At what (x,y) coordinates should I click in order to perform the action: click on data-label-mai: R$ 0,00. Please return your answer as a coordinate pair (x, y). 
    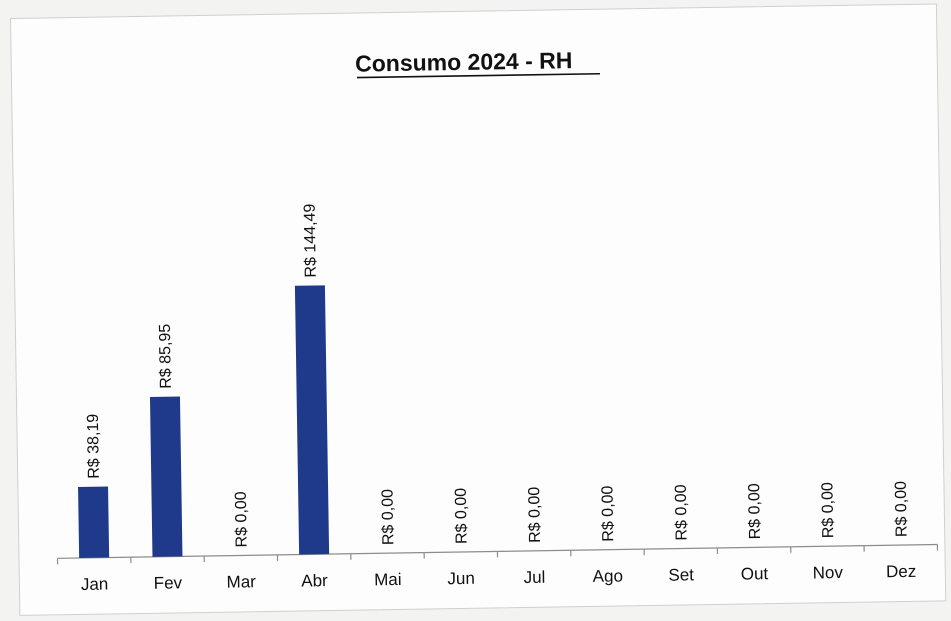
    Looking at the image, I should click on (388, 517).